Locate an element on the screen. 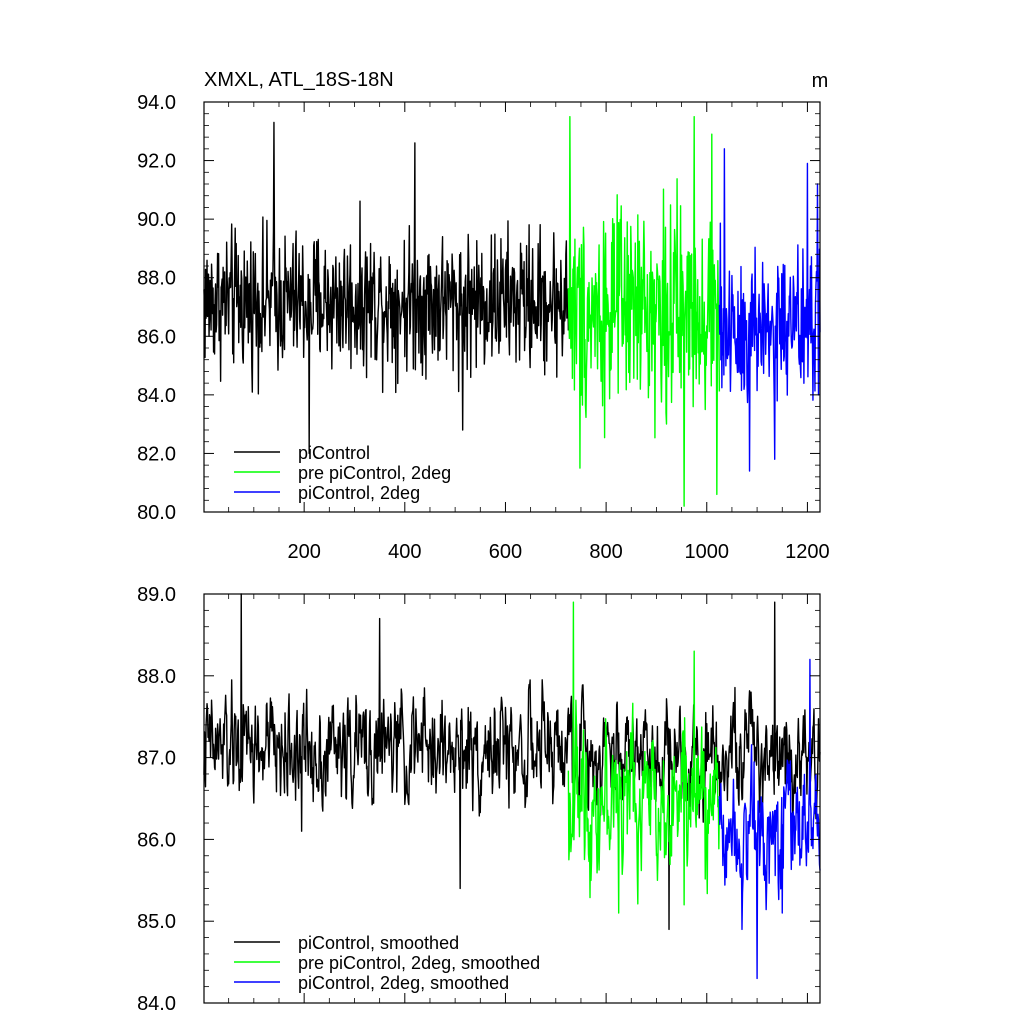 Image resolution: width=1024 pixels, height=1024 pixels. x-tick-label: 400 is located at coordinates (404, 552).